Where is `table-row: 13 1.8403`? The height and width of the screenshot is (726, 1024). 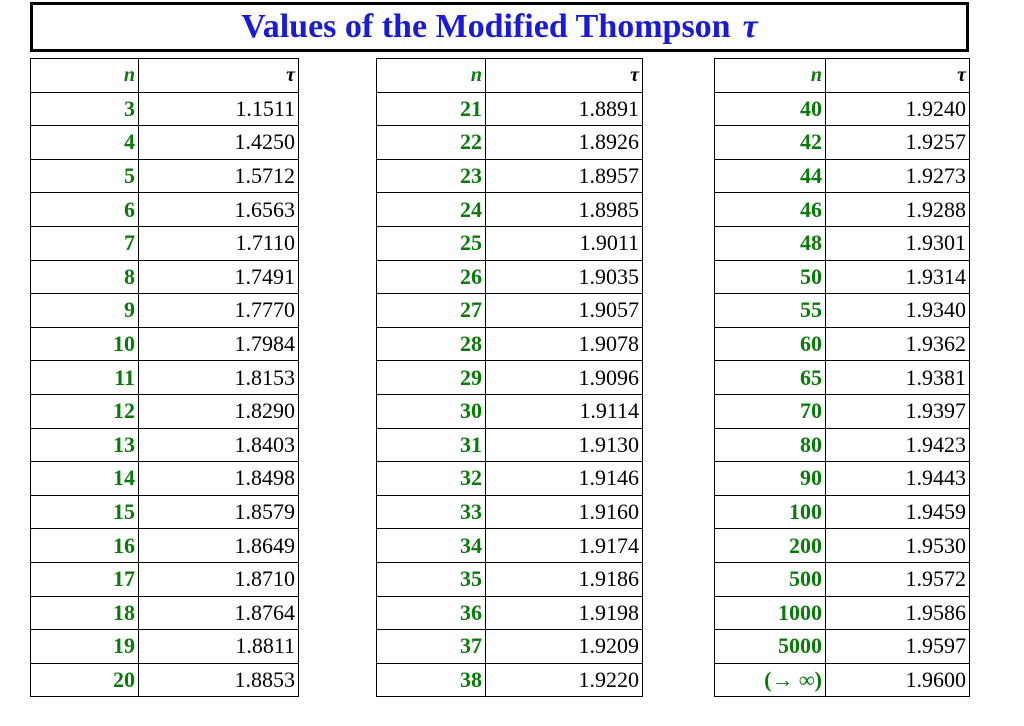 table-row: 13 1.8403 is located at coordinates (164, 445).